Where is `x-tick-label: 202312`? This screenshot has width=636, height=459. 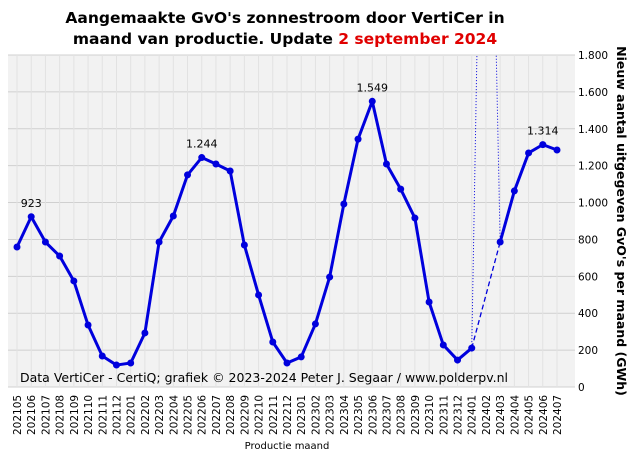
x-tick-label: 202312 is located at coordinates (459, 415).